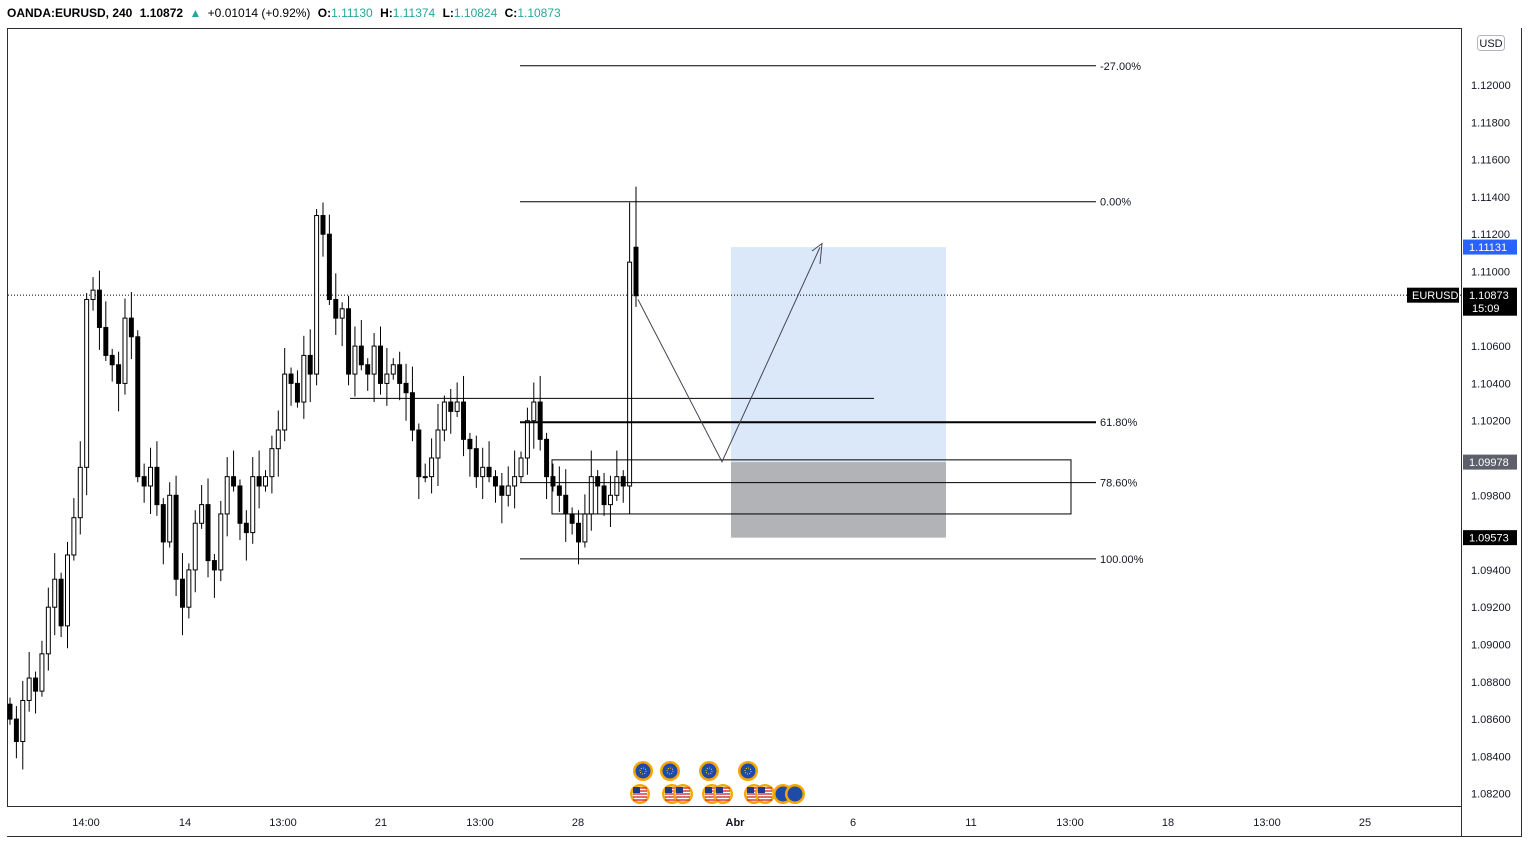 This screenshot has height=841, width=1528. What do you see at coordinates (1491, 86) in the screenshot?
I see `price-tick-label: 1.12000` at bounding box center [1491, 86].